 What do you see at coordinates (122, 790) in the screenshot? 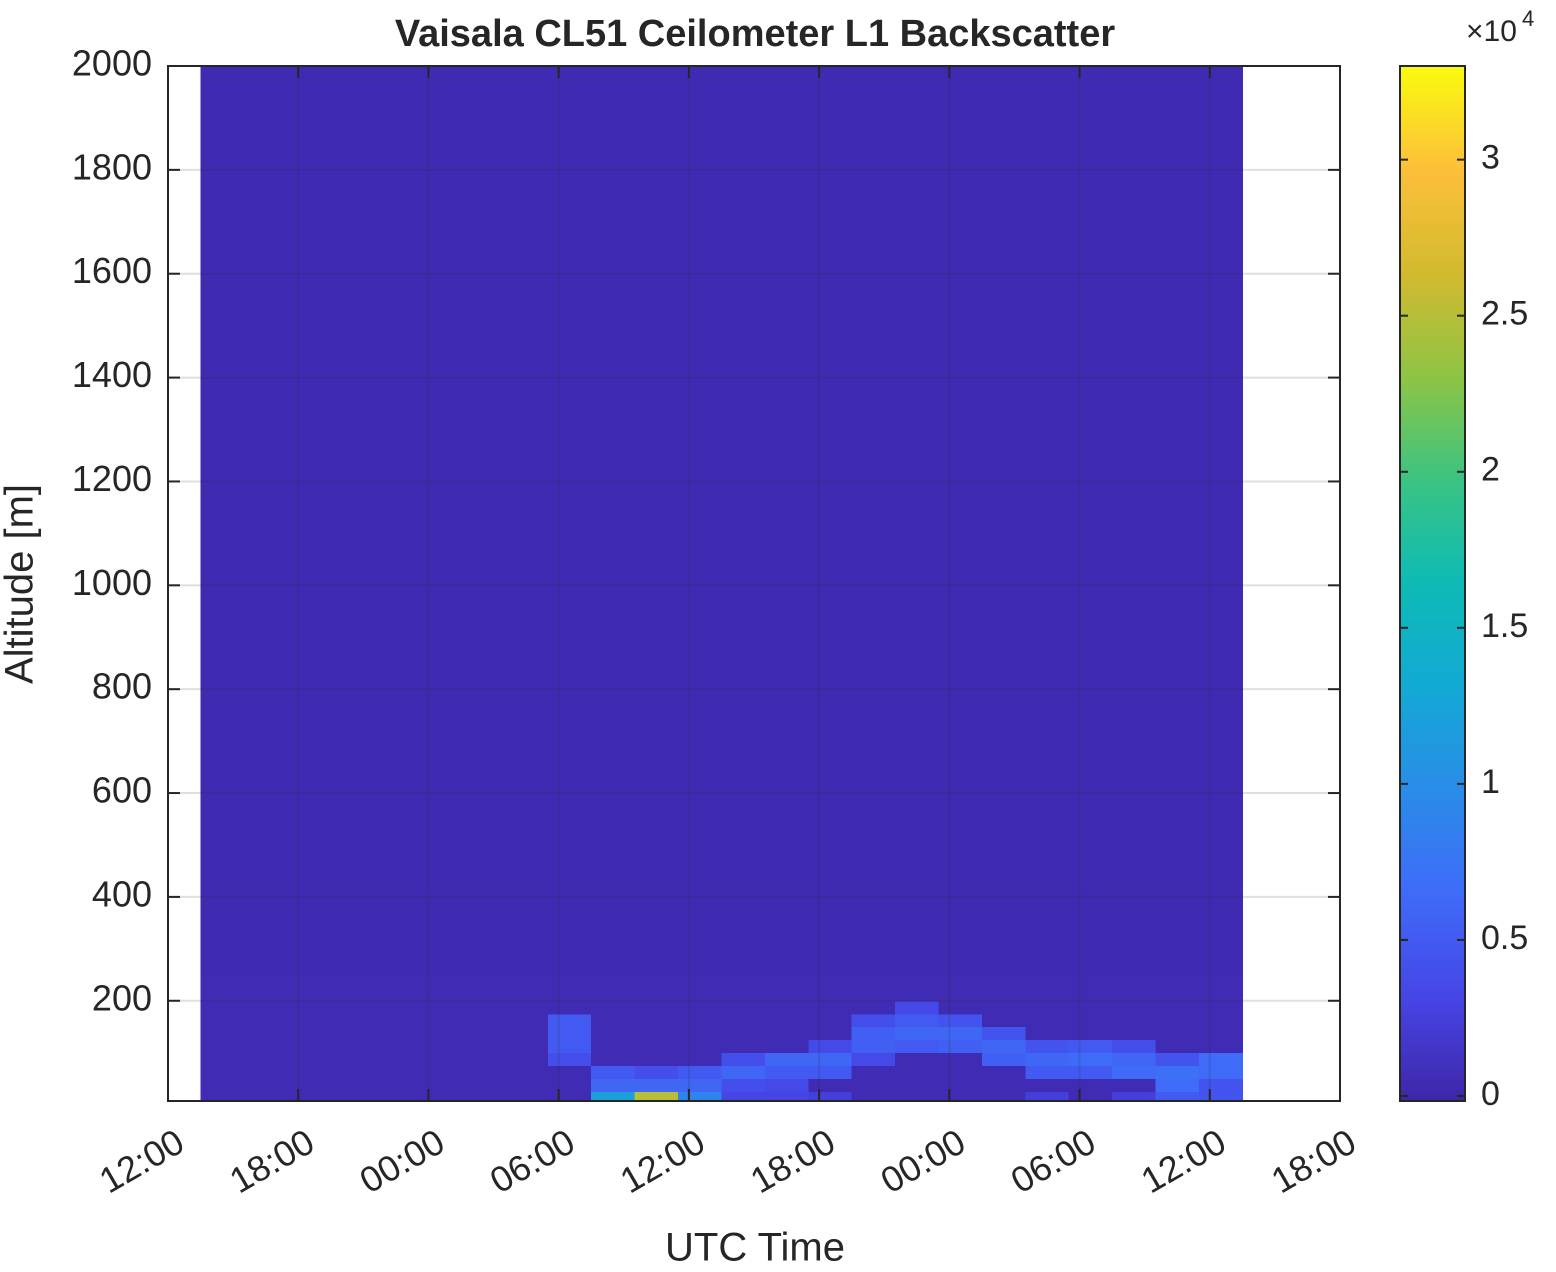
I see `y-tick-label: 600` at bounding box center [122, 790].